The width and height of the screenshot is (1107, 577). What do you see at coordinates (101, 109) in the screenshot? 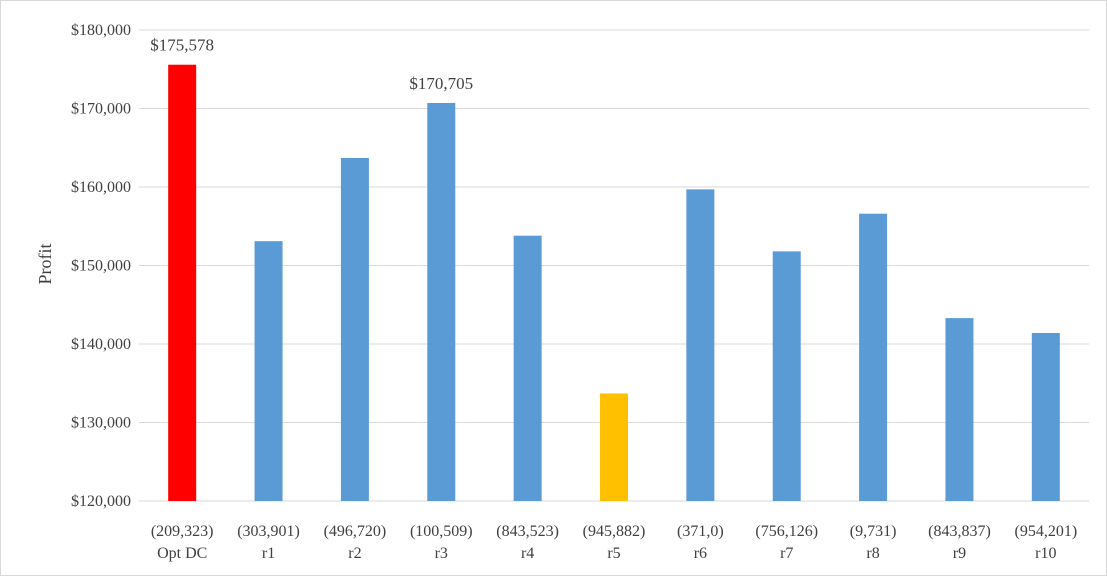
I see `y-tick-label: $170,000` at bounding box center [101, 109].